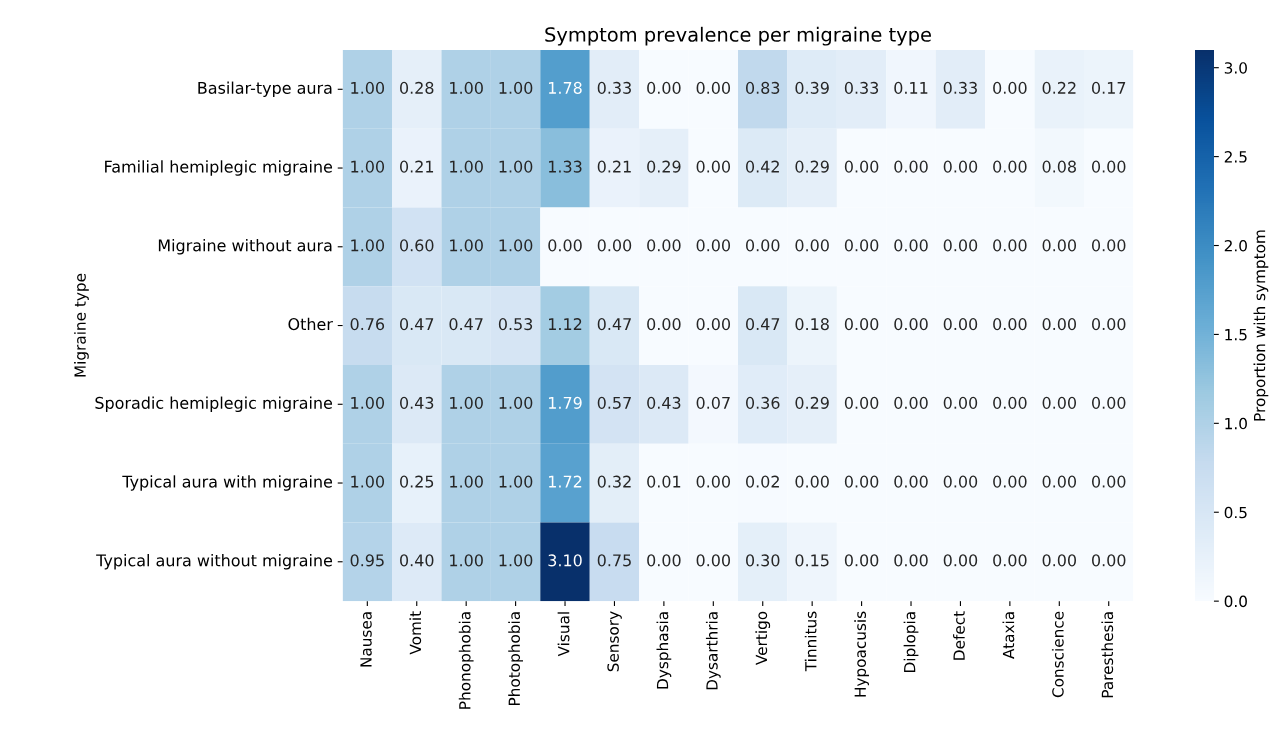  What do you see at coordinates (614, 402) in the screenshot?
I see `data-label: 0.57` at bounding box center [614, 402].